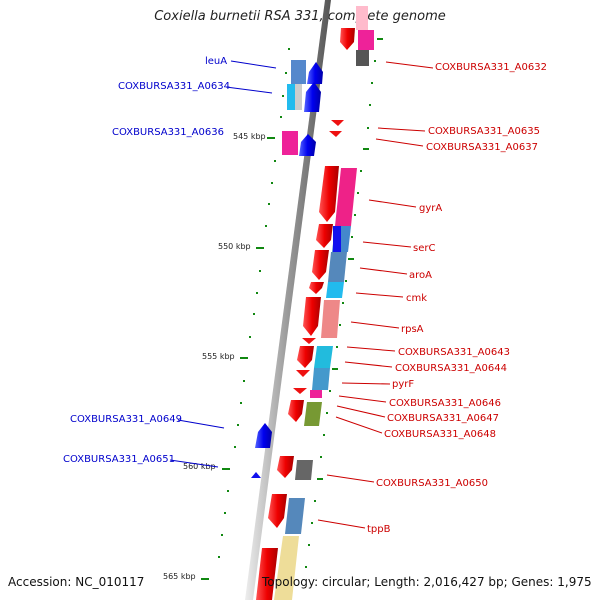 This screenshot has height=600, width=600. Describe the element at coordinates (443, 418) in the screenshot. I see `label-COXBURSA331_A0647: COXBURSA331_A0647` at that location.